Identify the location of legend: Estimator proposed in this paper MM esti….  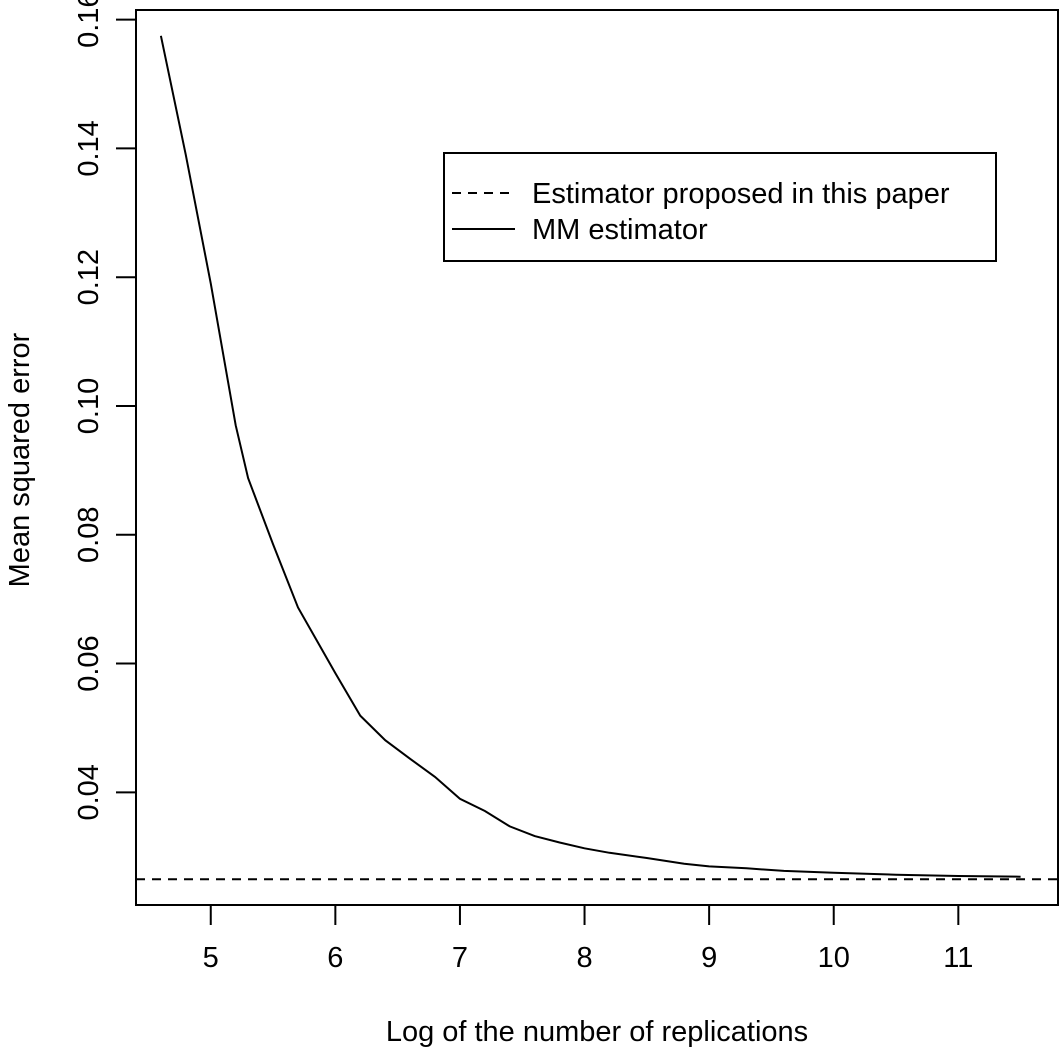
(720, 207).